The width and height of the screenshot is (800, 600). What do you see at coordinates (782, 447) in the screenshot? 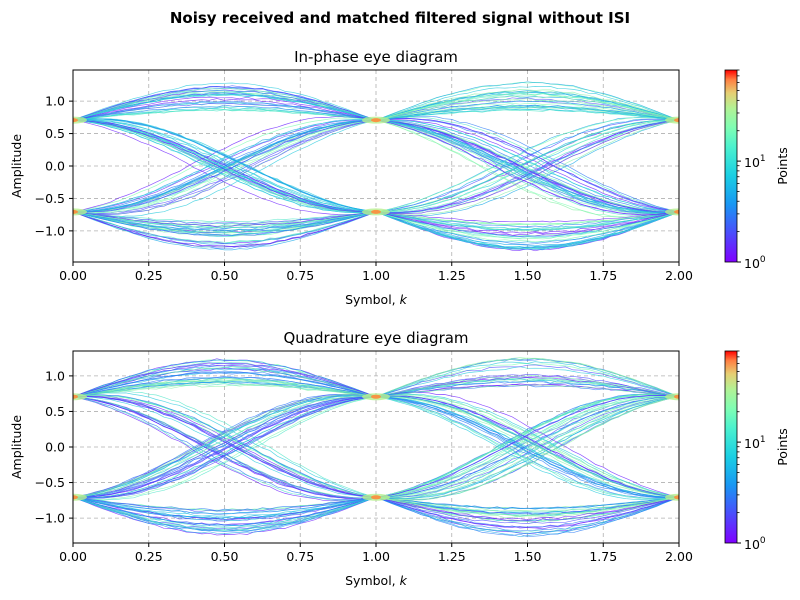
I see `quadrature-colorbar-label: Points` at bounding box center [782, 447].